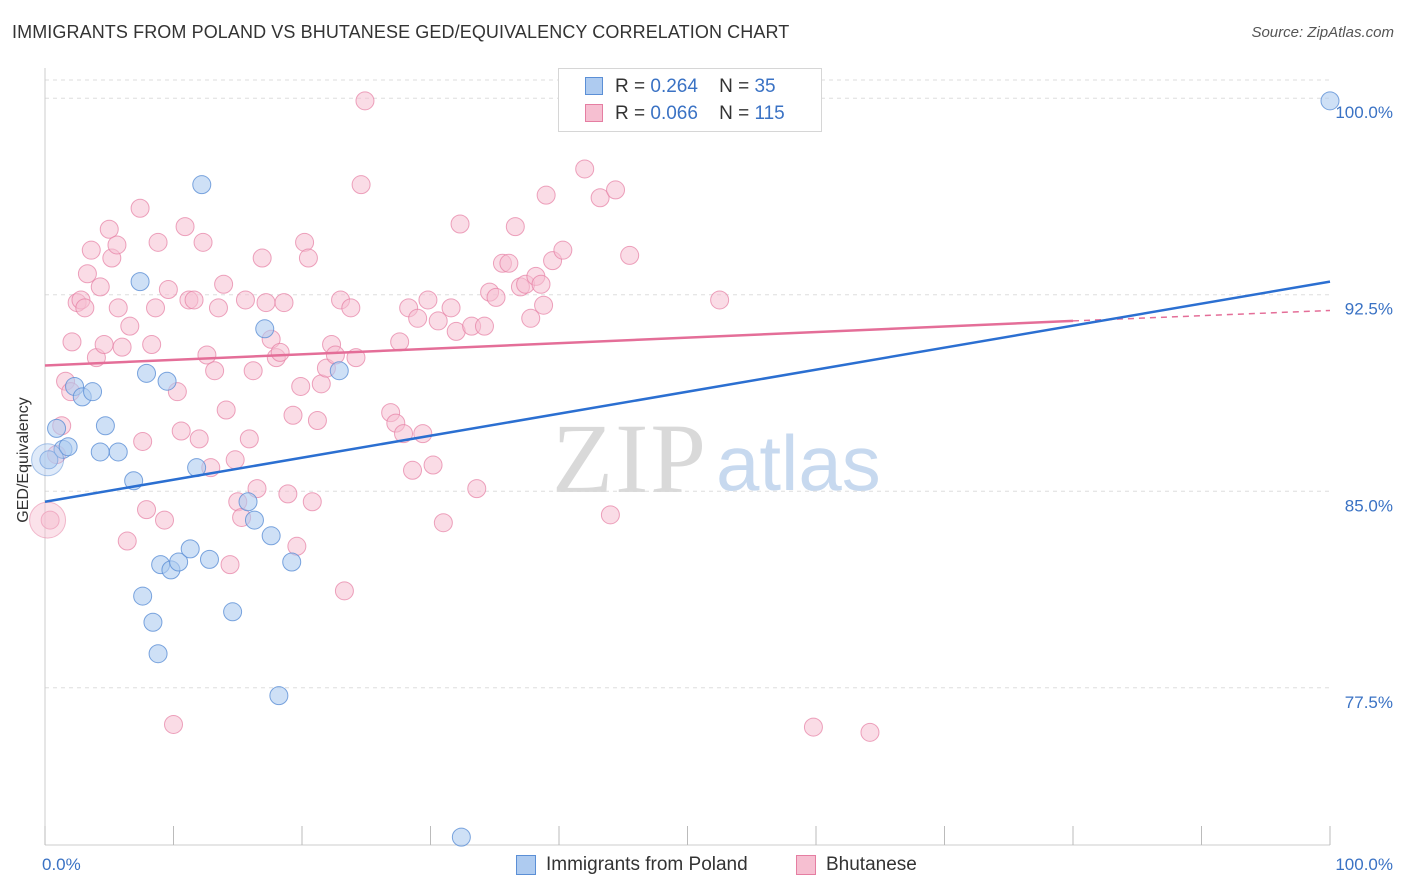 The image size is (1406, 892). I want to click on bhutanese-legend-swatch, so click(806, 865).